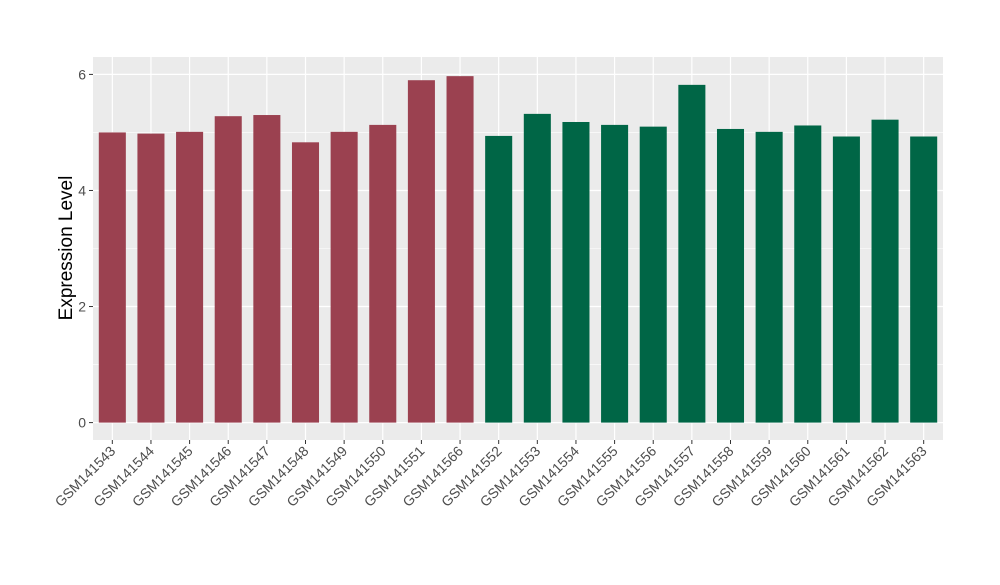 The width and height of the screenshot is (1000, 585). Describe the element at coordinates (344, 277) in the screenshot. I see `bar-GSM141549` at that location.